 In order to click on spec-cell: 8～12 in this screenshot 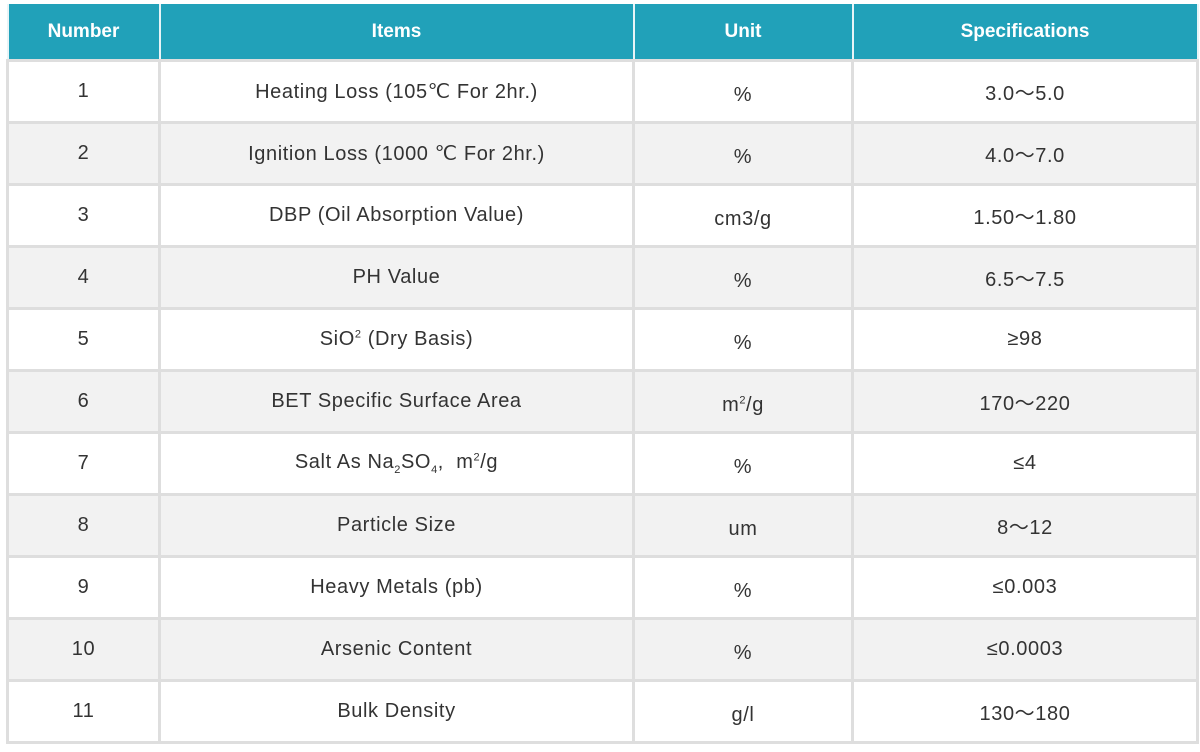, I will do `click(1025, 525)`.